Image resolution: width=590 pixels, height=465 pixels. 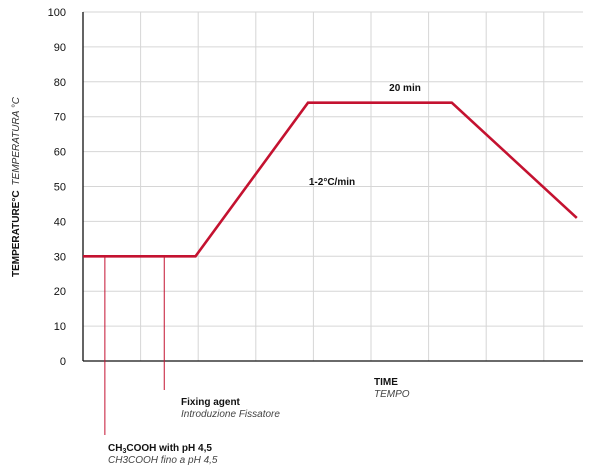 I want to click on svg-text:TEMPERATURE°CTEMPERATURA °C: TEMPERATURE°C TEMPERATURA °C, so click(x=16, y=186).